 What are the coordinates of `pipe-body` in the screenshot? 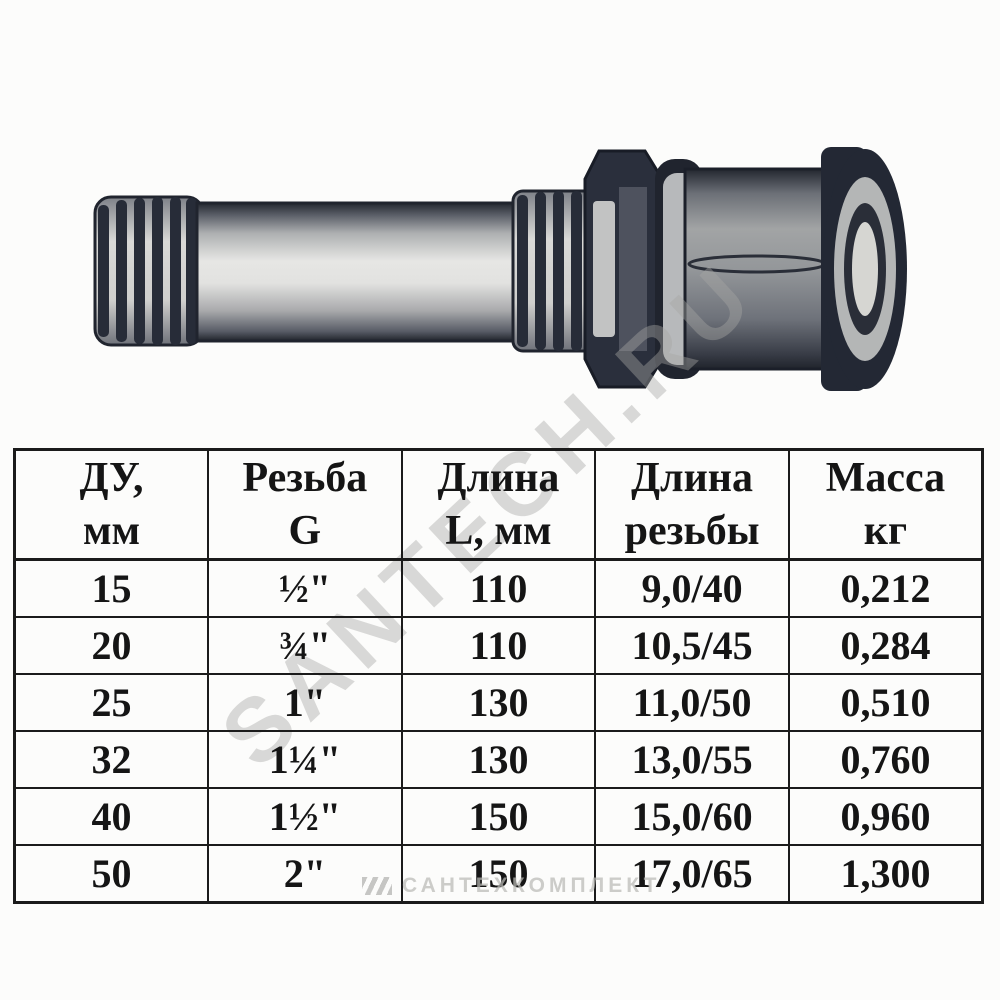 It's located at (357, 272).